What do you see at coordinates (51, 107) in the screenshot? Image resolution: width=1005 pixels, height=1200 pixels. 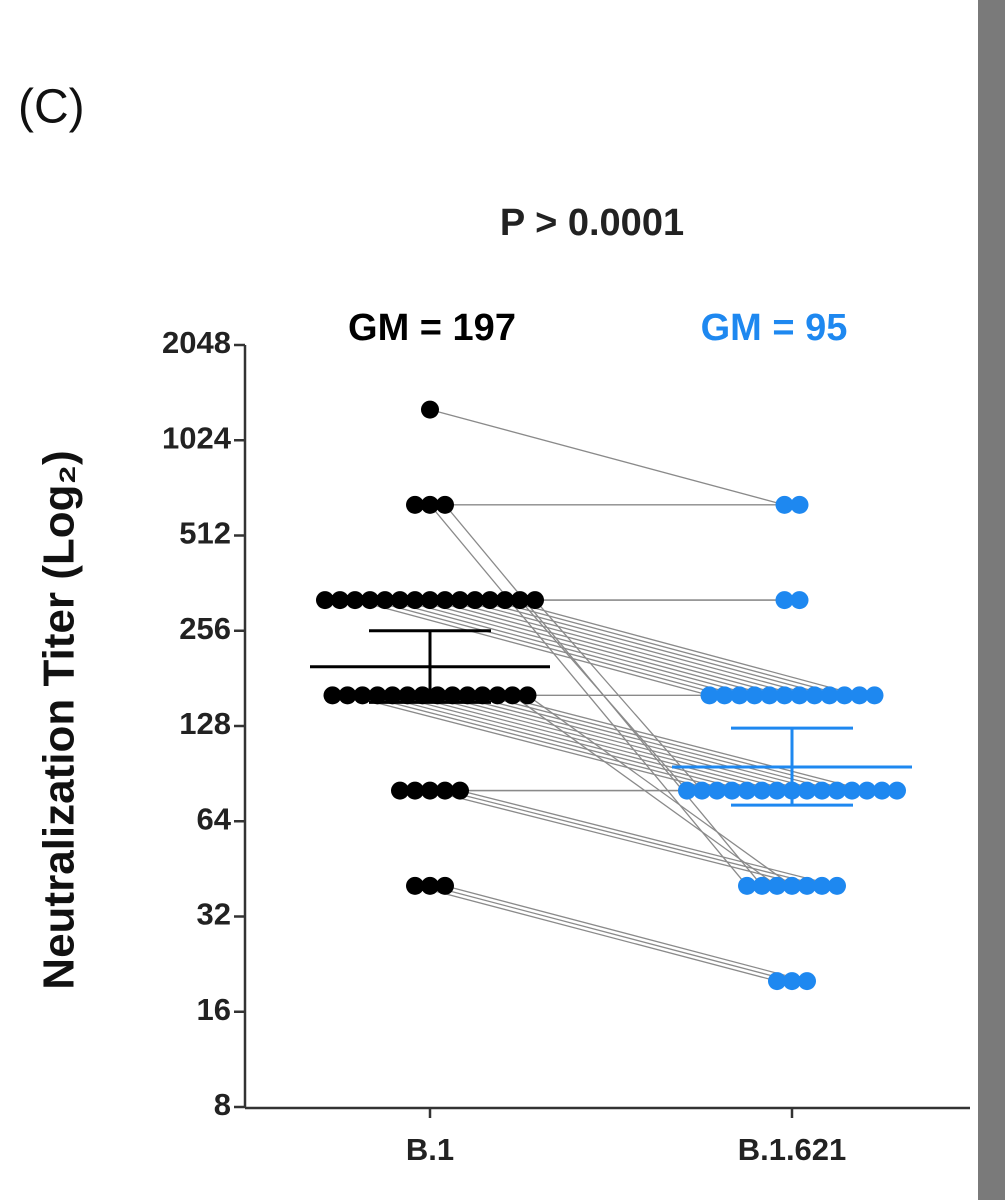 I see `panel-label: (C)` at bounding box center [51, 107].